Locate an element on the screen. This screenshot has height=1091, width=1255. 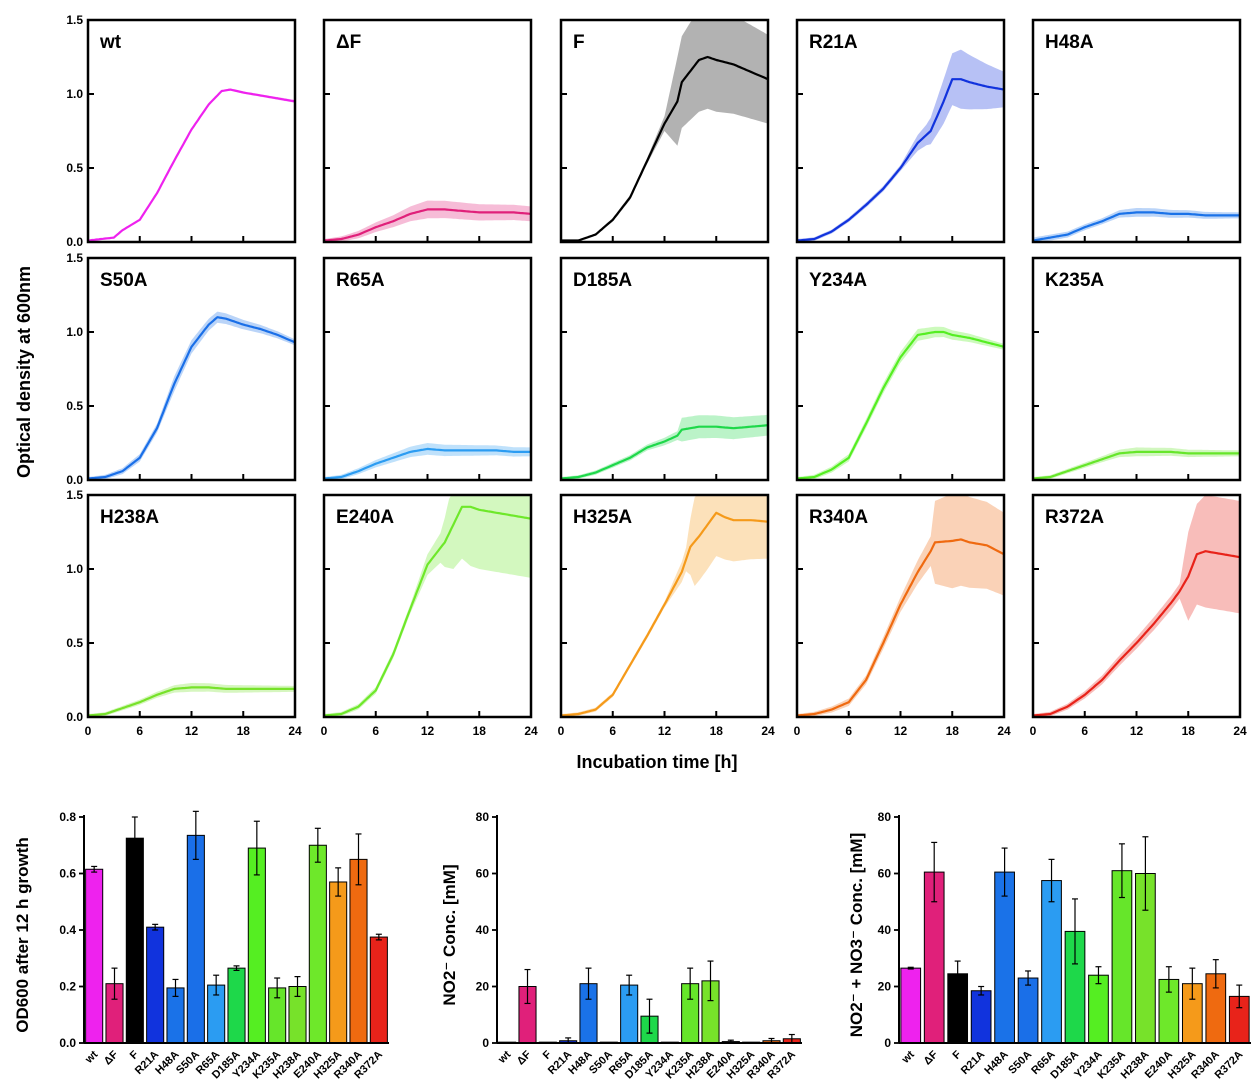
growth-panel: R372A 0 6 12 18 24 is located at coordinates (1138, 615).